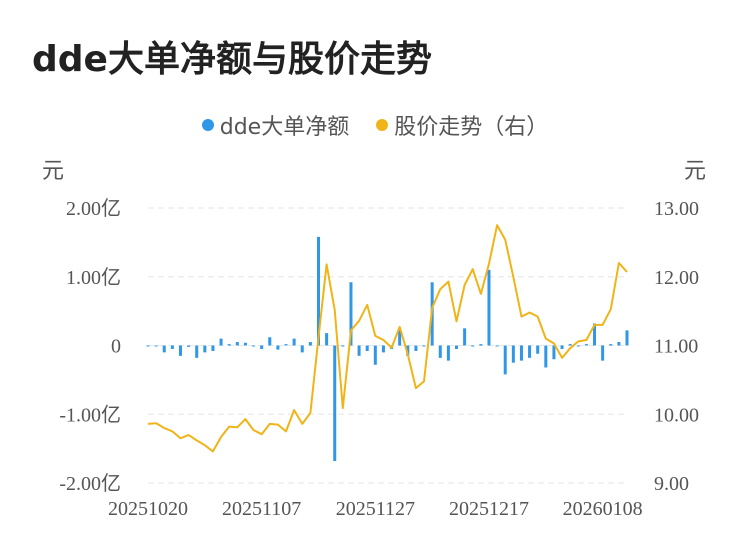 Image resolution: width=750 pixels, height=558 pixels. What do you see at coordinates (261, 509) in the screenshot?
I see `x-tick-label: 20251107` at bounding box center [261, 509].